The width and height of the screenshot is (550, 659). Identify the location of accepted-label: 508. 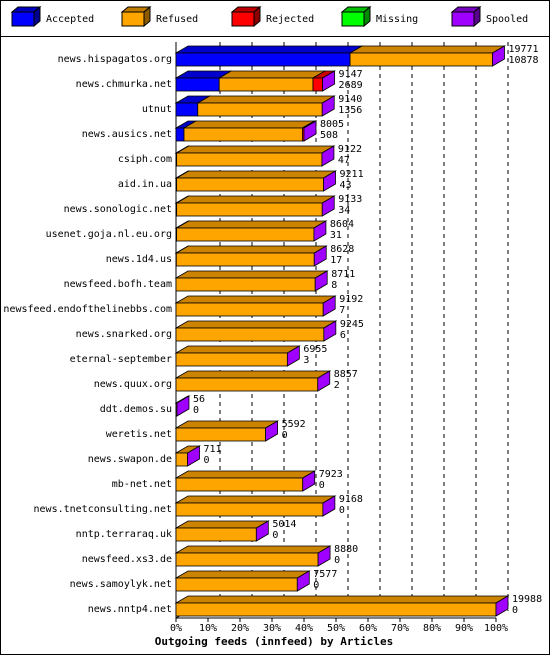
(329, 135).